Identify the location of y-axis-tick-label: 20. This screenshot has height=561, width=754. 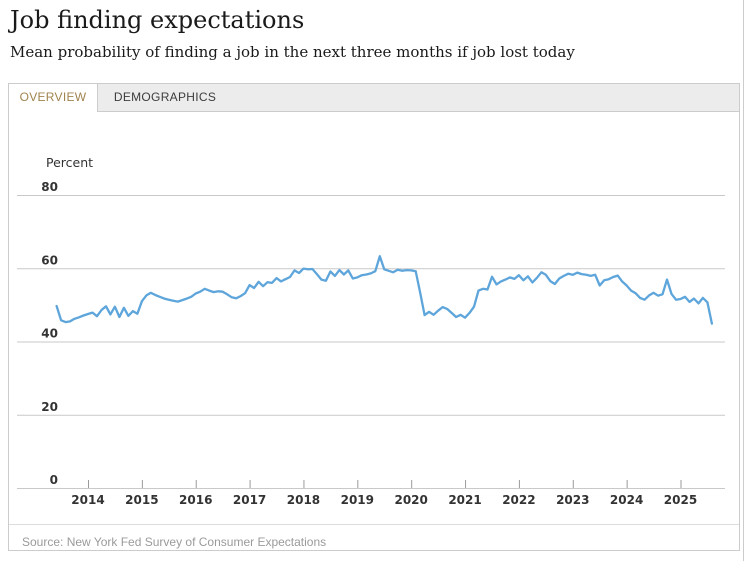
(49, 407).